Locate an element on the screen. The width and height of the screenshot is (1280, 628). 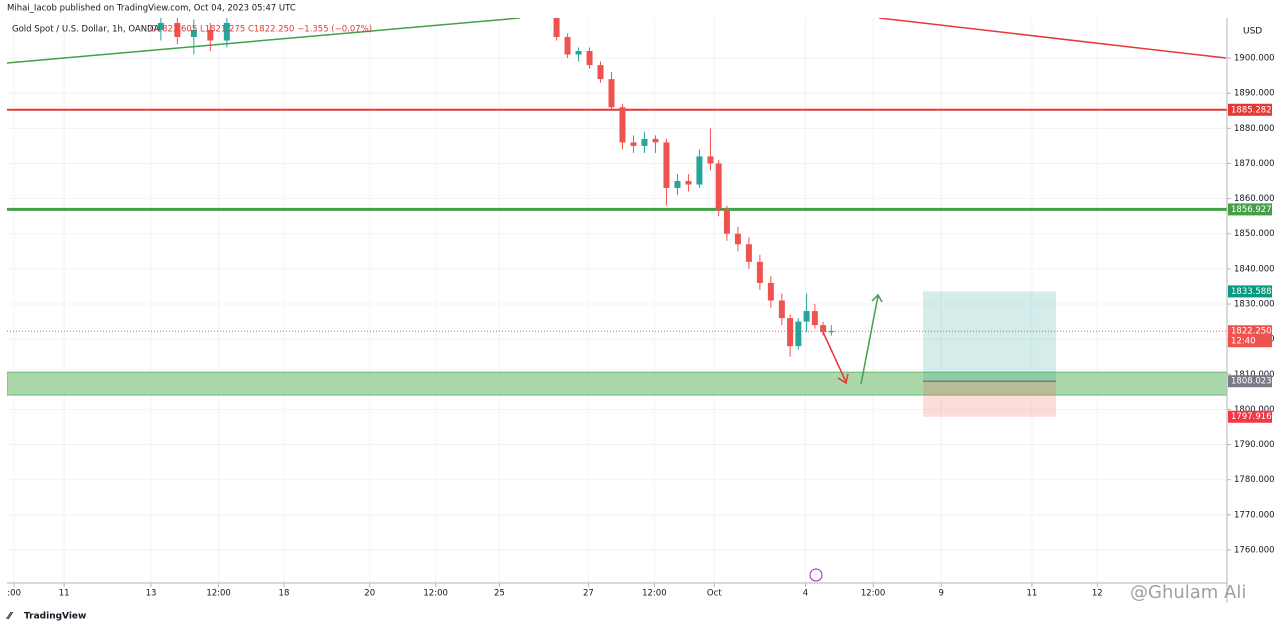
y-tick-label: 1850.000 is located at coordinates (1254, 234).